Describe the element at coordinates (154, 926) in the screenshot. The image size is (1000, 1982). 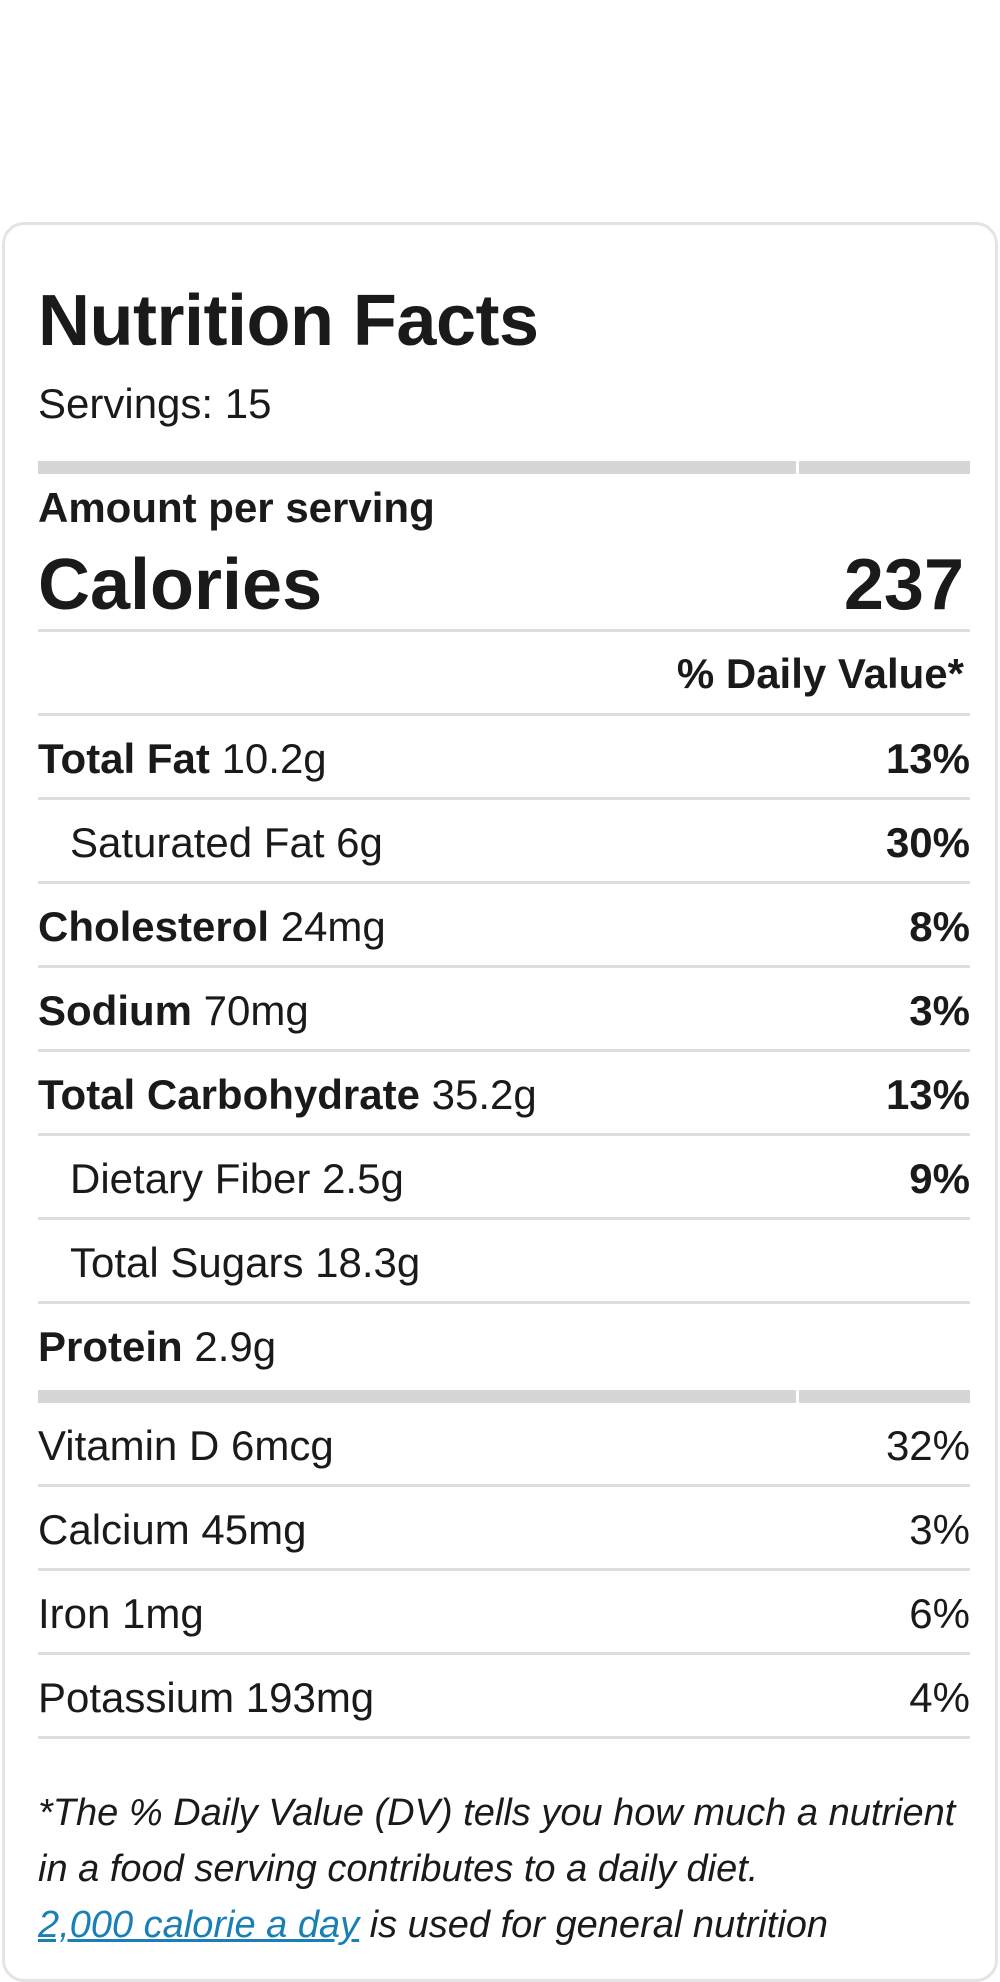
I see `nutrient-name: Cholesterol` at that location.